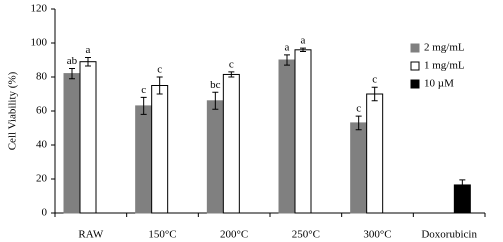 The image size is (503, 242). Describe the element at coordinates (377, 235) in the screenshot. I see `x-tick-label: 300°C` at that location.